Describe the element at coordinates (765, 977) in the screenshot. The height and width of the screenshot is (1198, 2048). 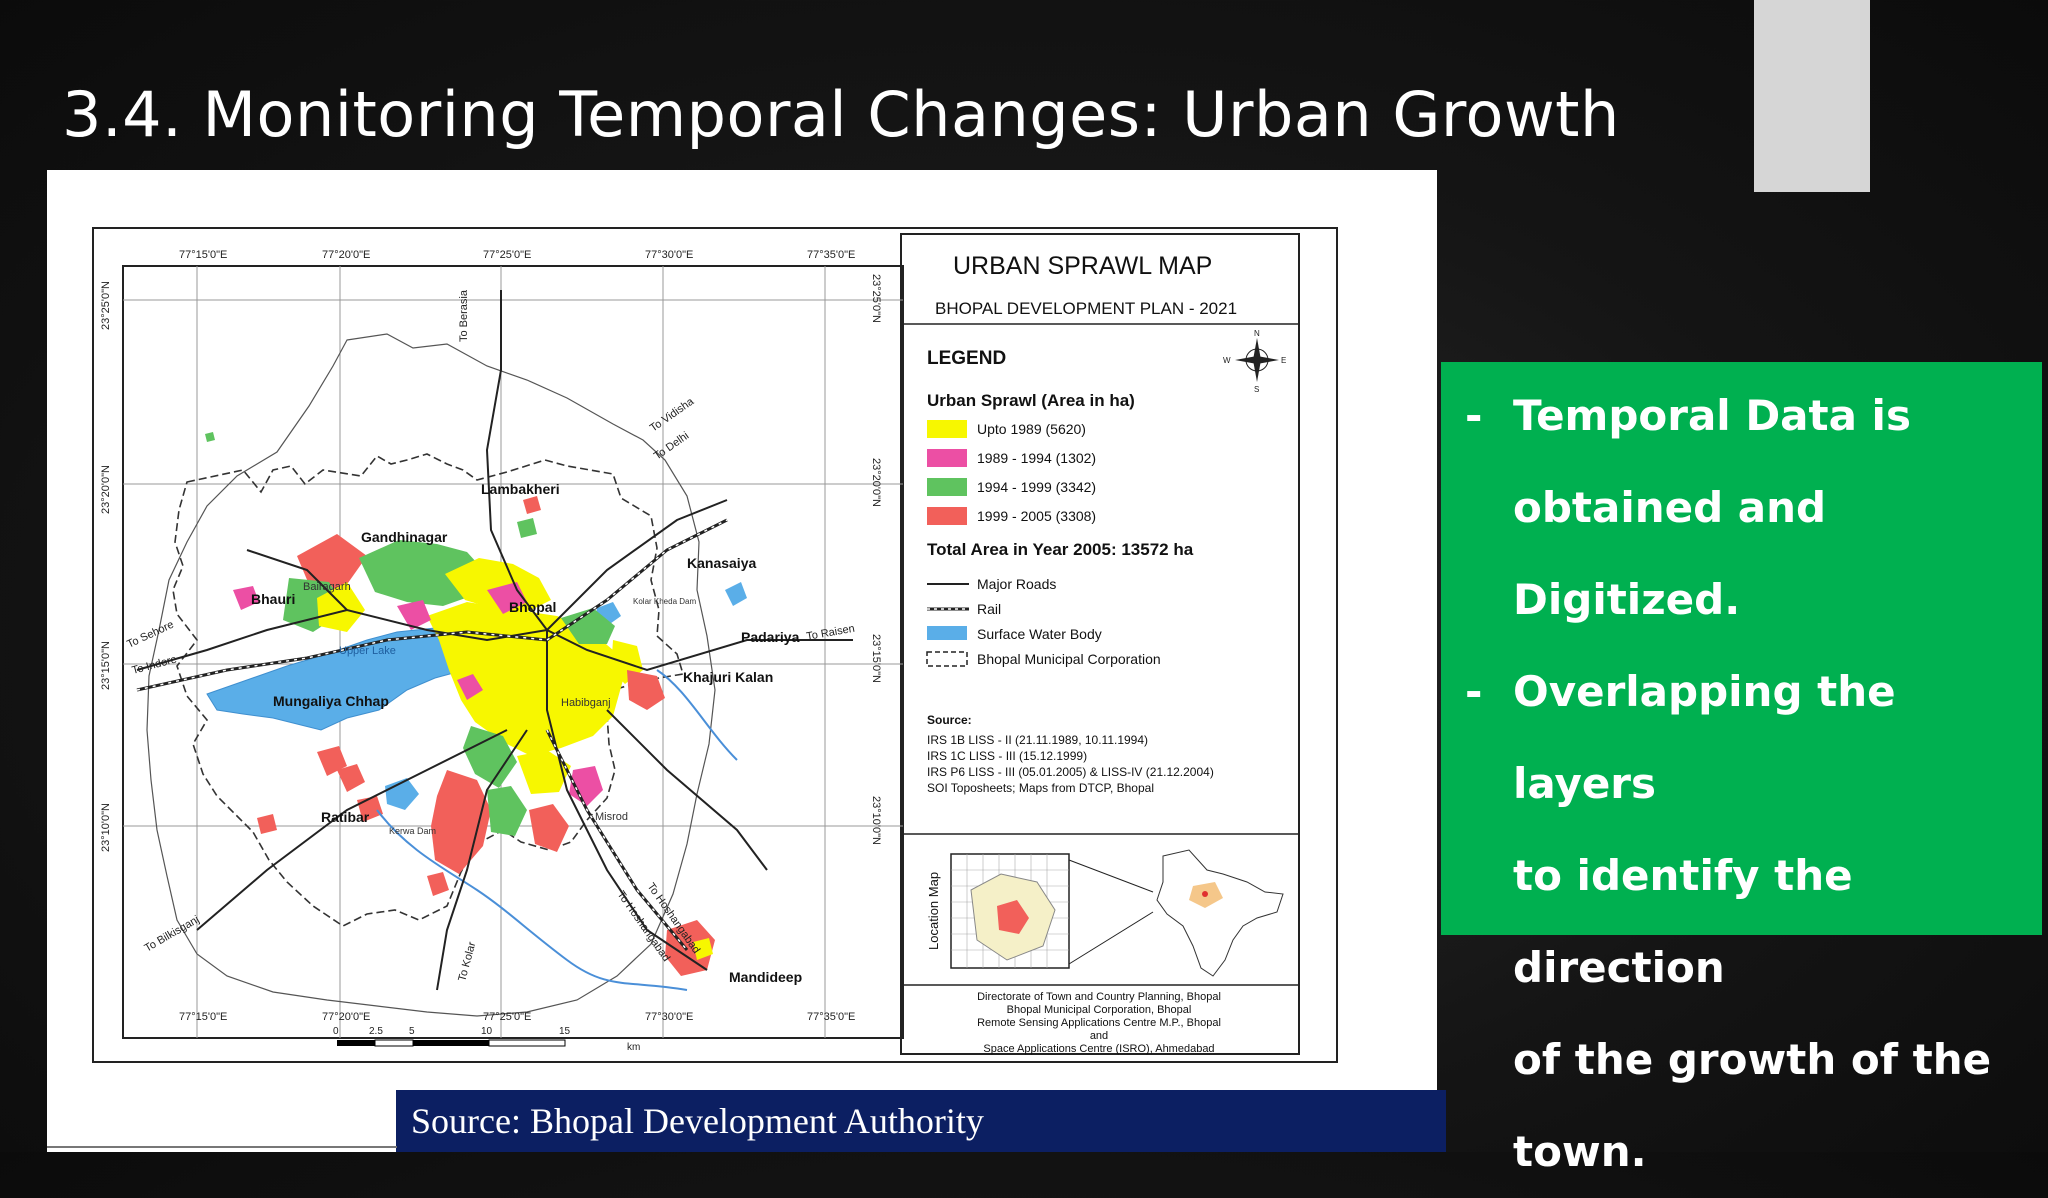
I see `place-label: Mandideep` at that location.